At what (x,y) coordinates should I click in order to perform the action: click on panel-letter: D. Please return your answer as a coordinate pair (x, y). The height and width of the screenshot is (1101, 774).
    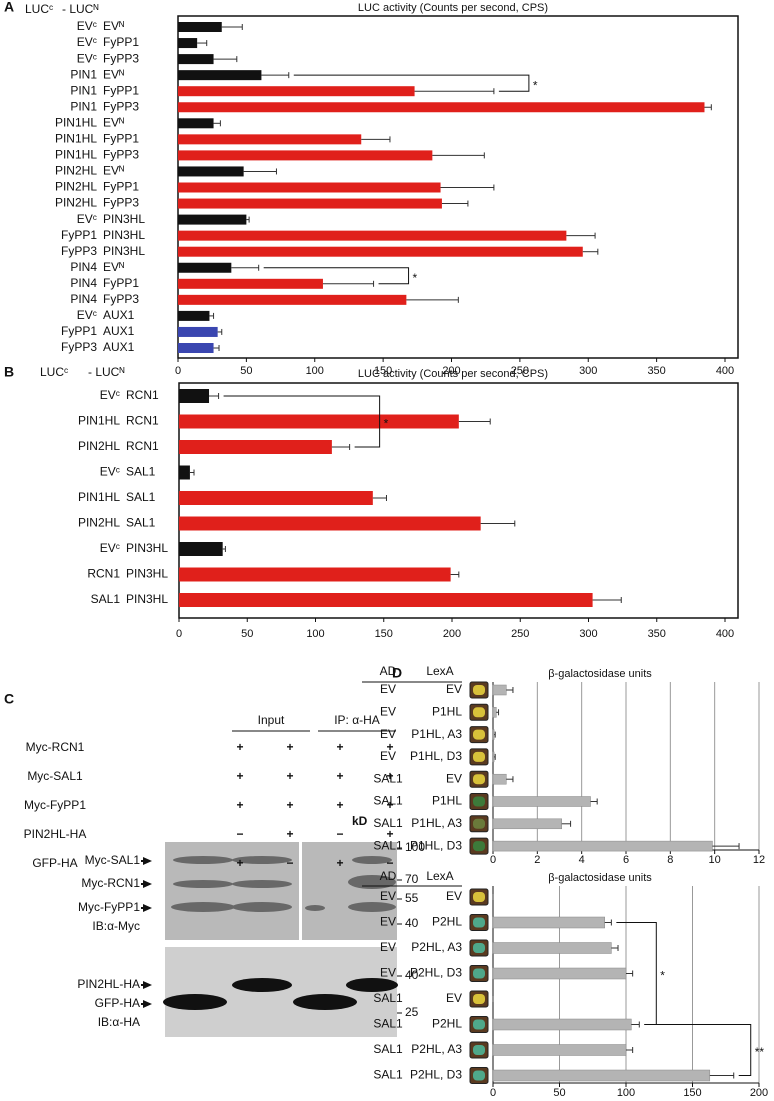
    Looking at the image, I should click on (397, 673).